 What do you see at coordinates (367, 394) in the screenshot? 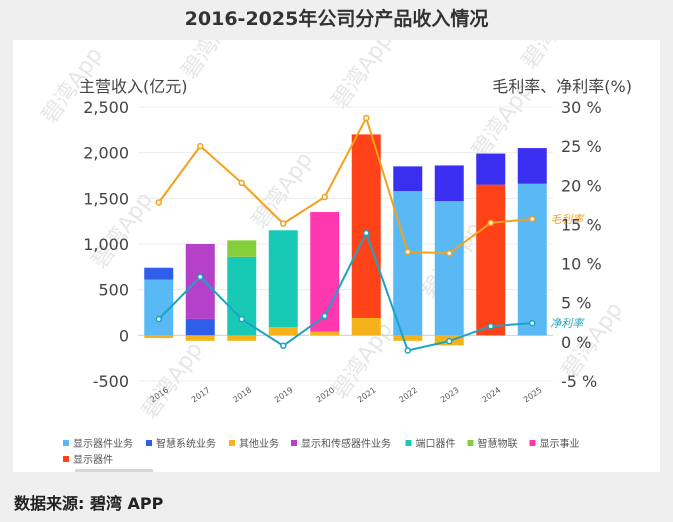
I see `x-tick-label: 2021` at bounding box center [367, 394].